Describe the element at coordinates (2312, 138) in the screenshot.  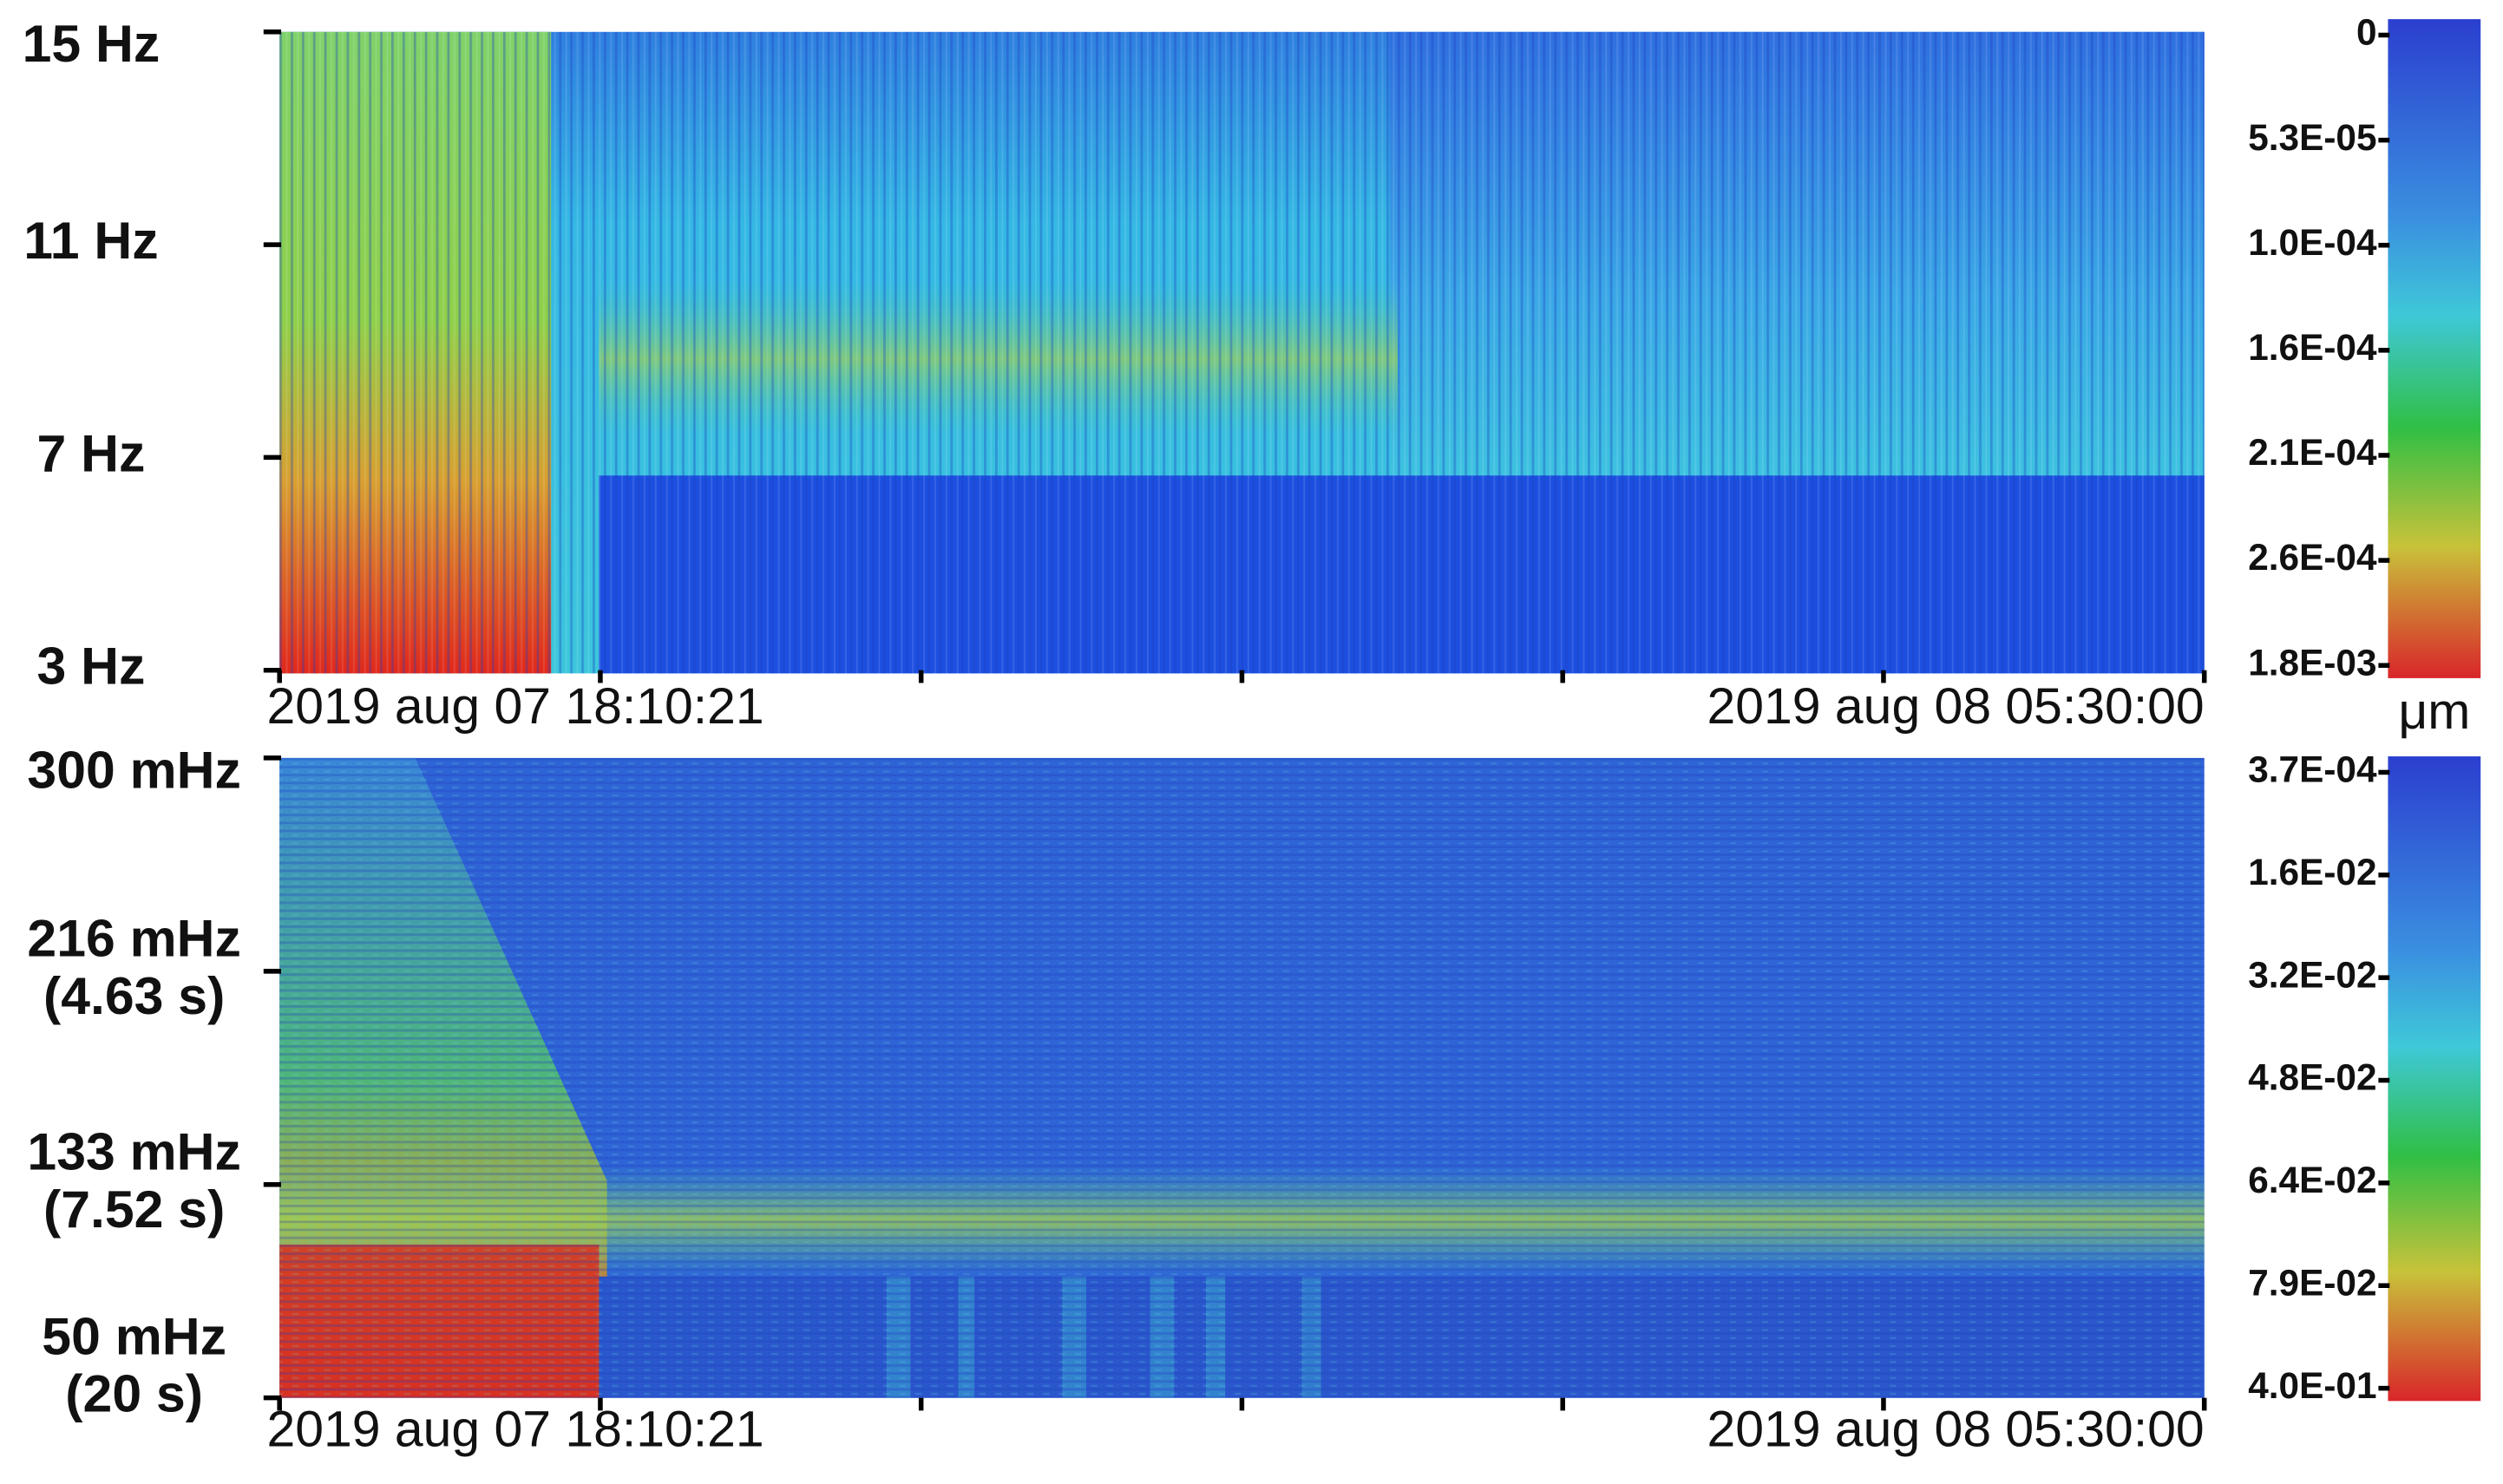
I see `colorbar-label: 5.3E-05` at that location.